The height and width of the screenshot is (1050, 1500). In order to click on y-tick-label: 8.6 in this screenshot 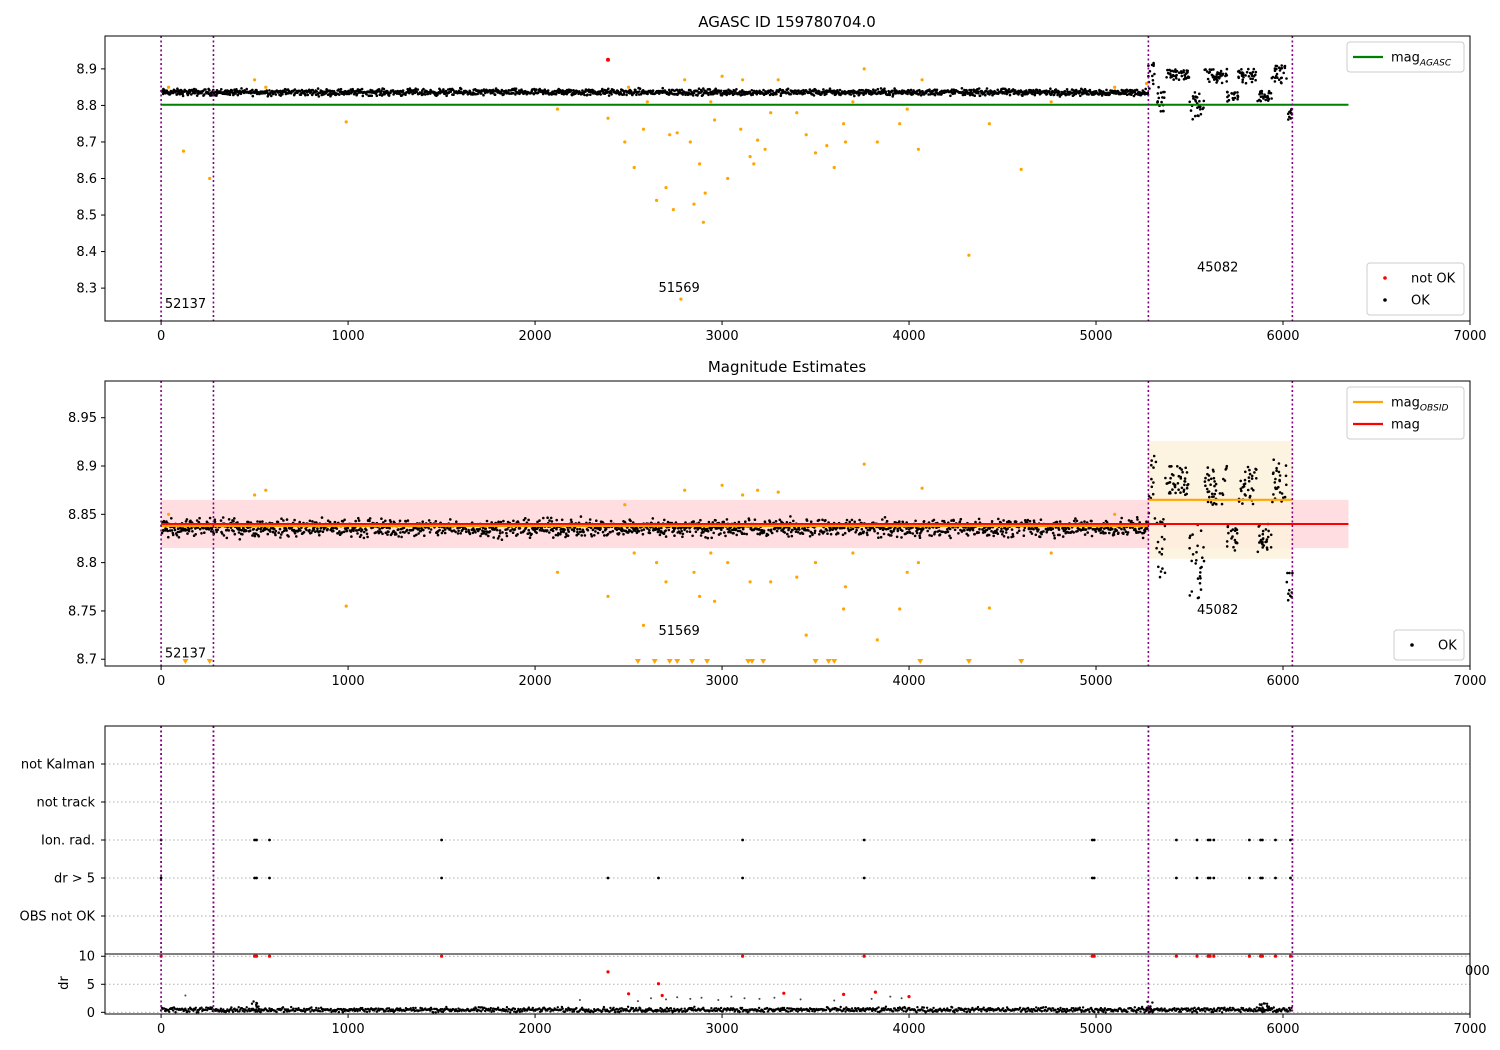, I will do `click(86, 179)`.